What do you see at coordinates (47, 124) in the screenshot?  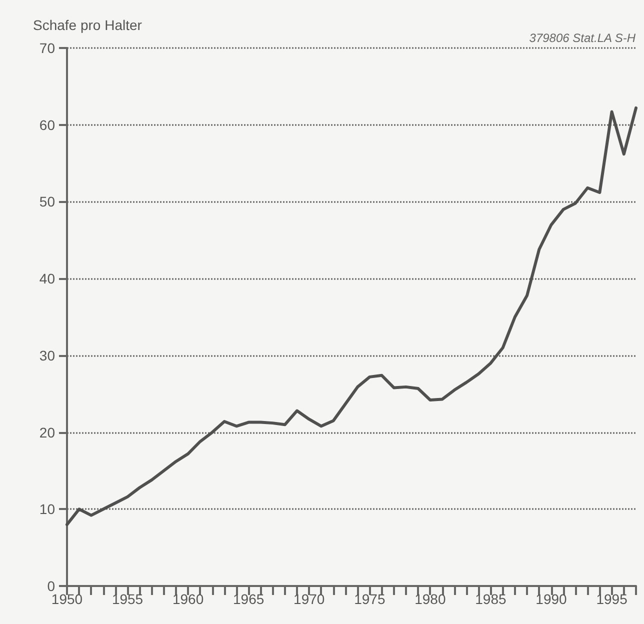 I see `y-tick-label: 60` at bounding box center [47, 124].